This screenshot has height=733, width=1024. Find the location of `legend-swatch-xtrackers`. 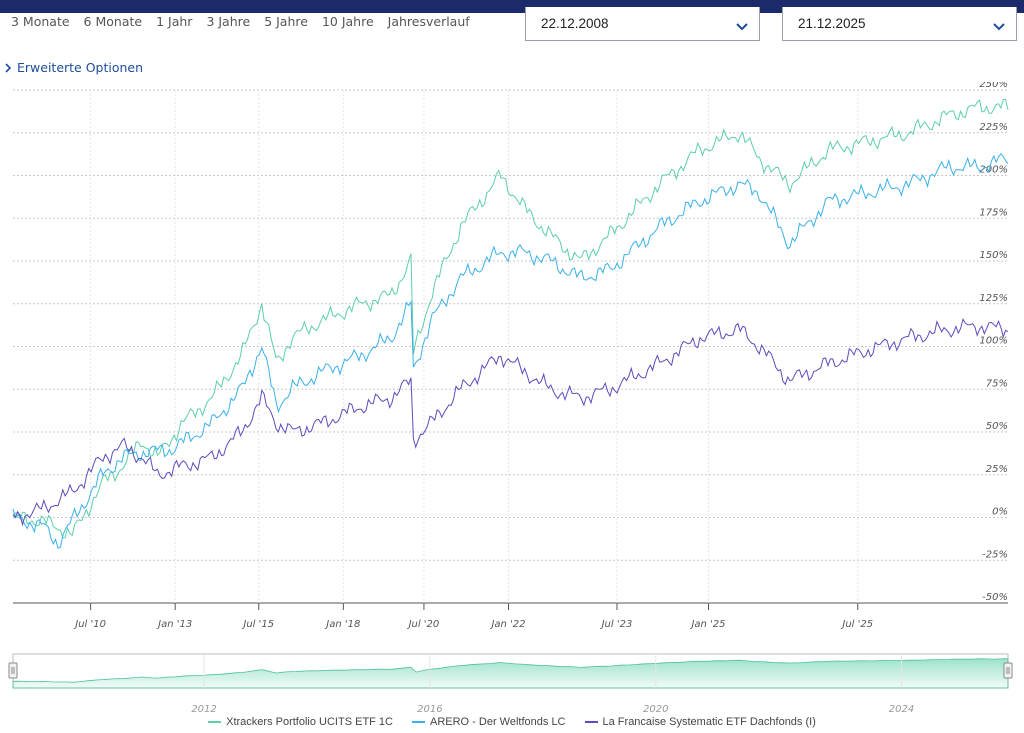

legend-swatch-xtrackers is located at coordinates (215, 722).